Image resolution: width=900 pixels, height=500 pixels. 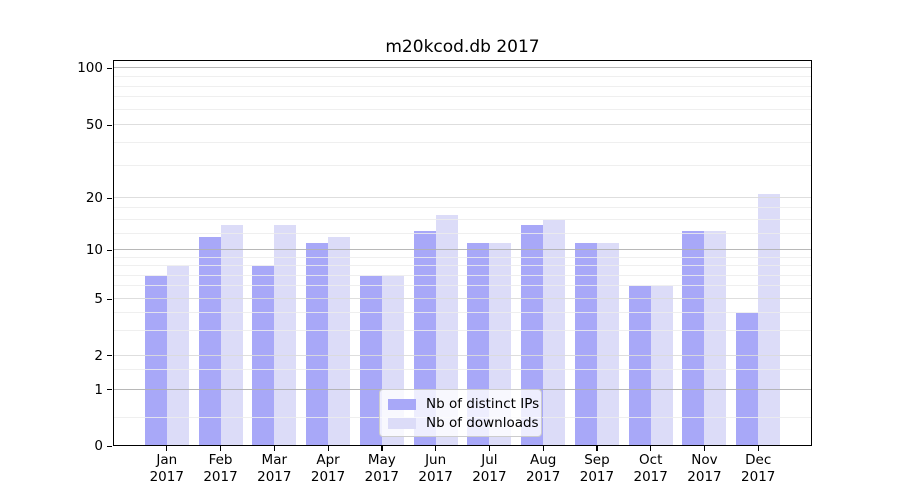 I want to click on x-tick-label-month: Mar, so click(x=274, y=460).